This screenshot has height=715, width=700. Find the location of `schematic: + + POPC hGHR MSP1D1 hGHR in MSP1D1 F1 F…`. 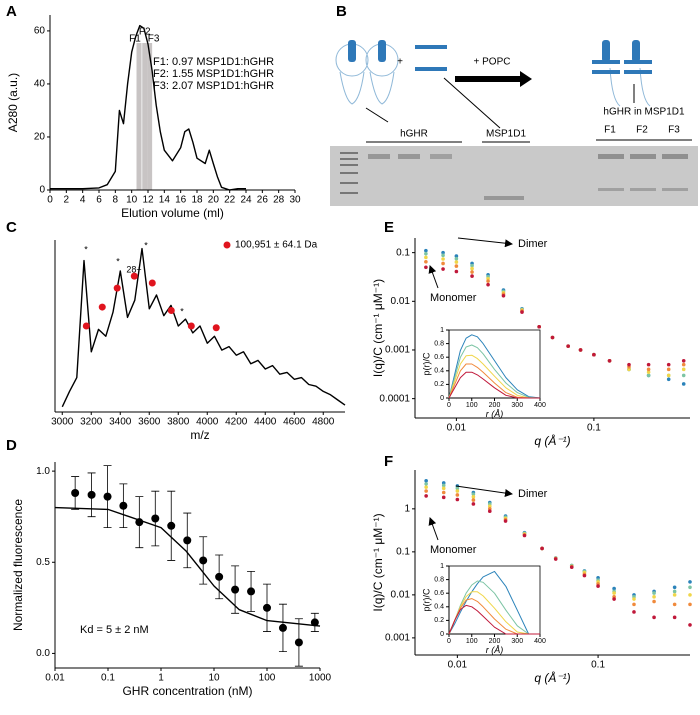

schematic: + + POPC hGHR MSP1D1 hGHR in MSP1D1 F1 F… is located at coordinates (514, 123).